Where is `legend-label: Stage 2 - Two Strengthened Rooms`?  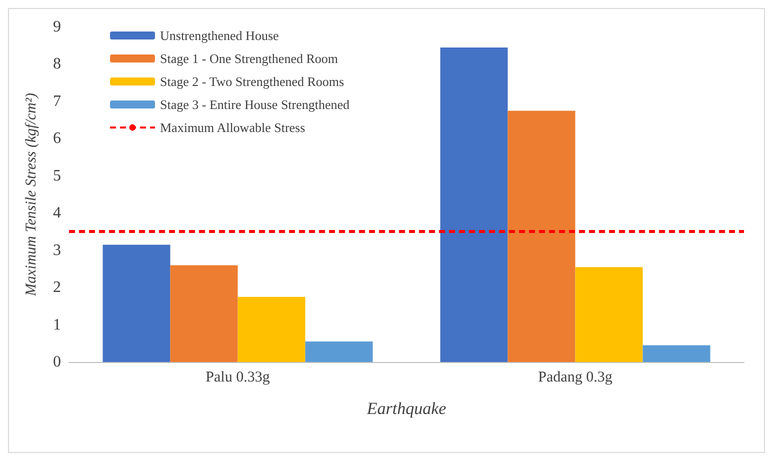 legend-label: Stage 2 - Two Strengthened Rooms is located at coordinates (252, 81).